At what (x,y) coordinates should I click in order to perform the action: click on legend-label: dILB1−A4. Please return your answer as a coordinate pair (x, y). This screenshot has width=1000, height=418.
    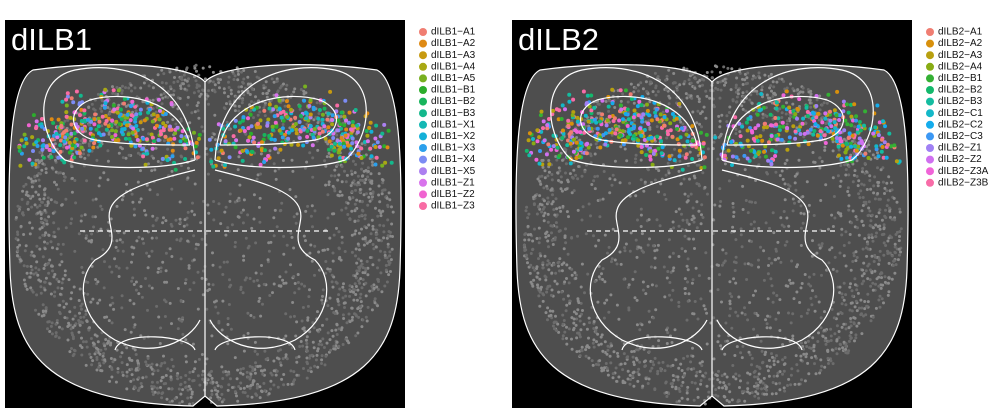
    Looking at the image, I should click on (453, 66).